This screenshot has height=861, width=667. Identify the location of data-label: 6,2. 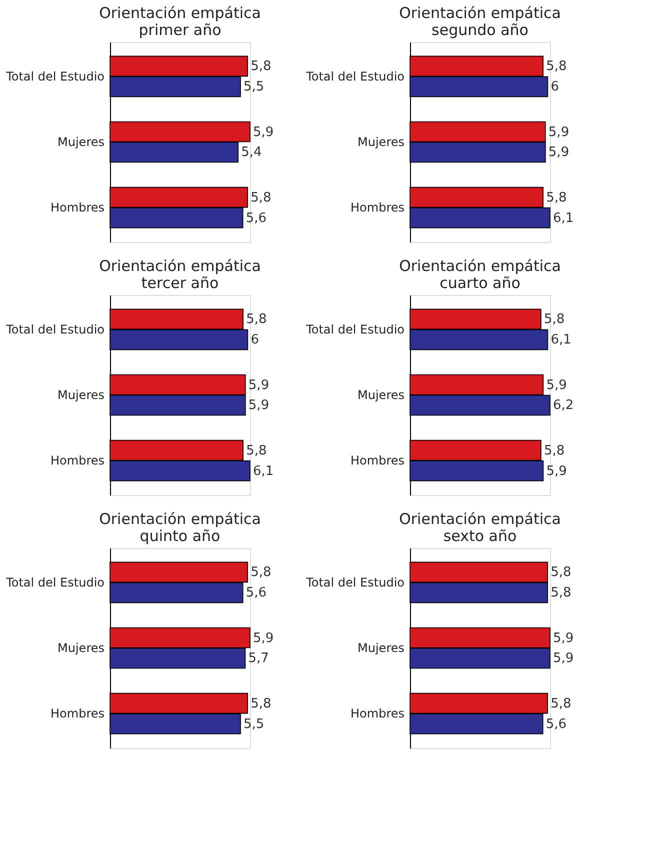
(563, 406).